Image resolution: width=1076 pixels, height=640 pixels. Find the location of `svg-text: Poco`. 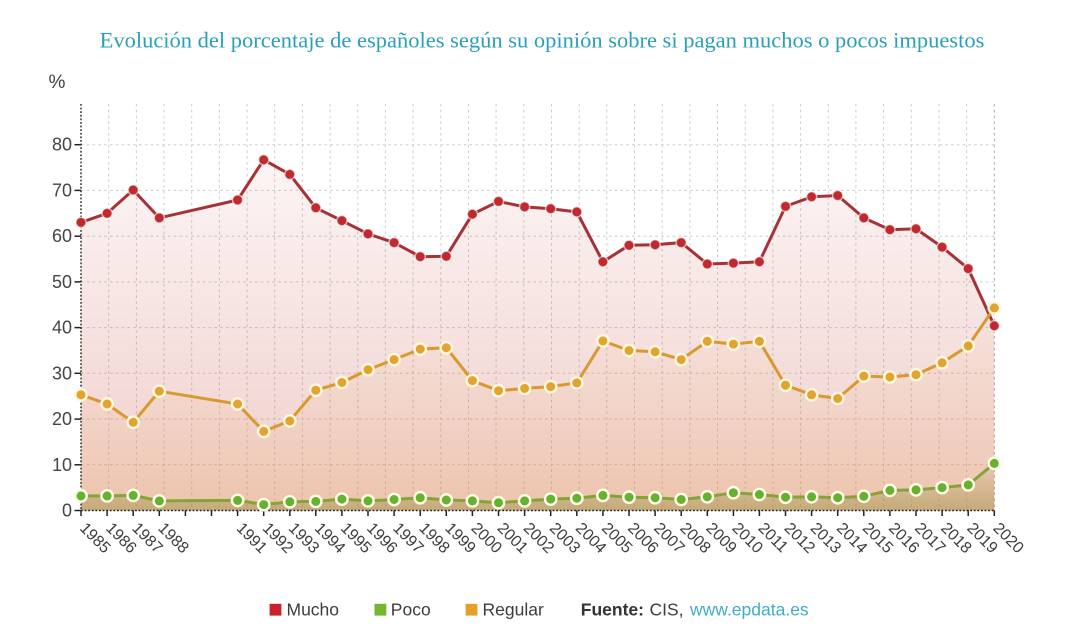

svg-text: Poco is located at coordinates (411, 609).